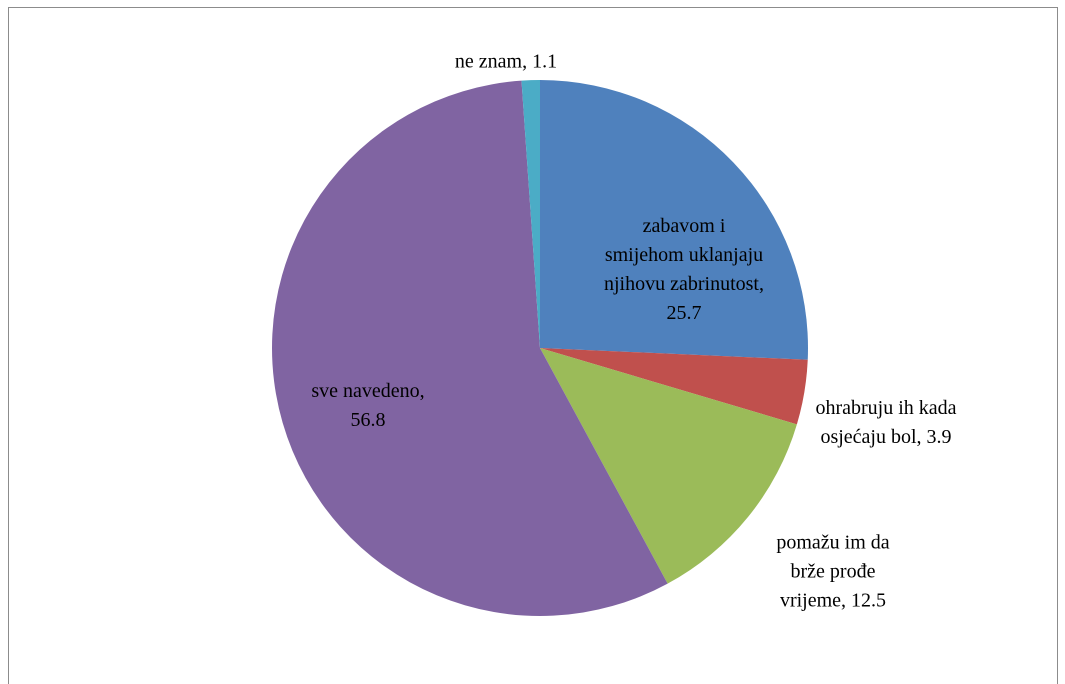 The image size is (1065, 684). Describe the element at coordinates (545, 61) in the screenshot. I see `label-value: 1.1` at that location.